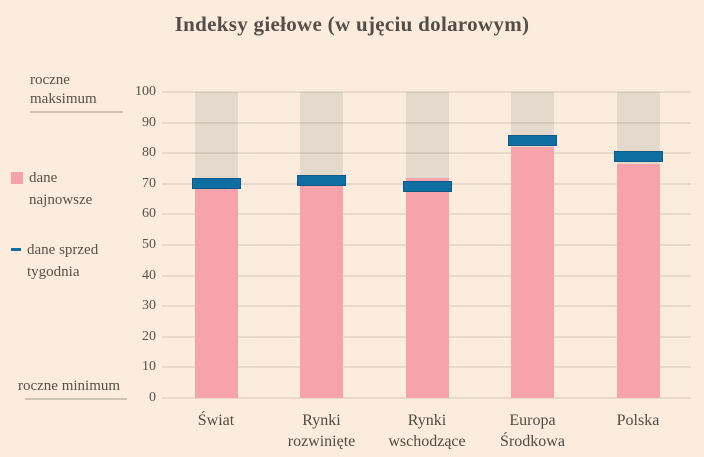  What do you see at coordinates (61, 189) in the screenshot?
I see `legend-latest-label: dane najnowsze` at bounding box center [61, 189].